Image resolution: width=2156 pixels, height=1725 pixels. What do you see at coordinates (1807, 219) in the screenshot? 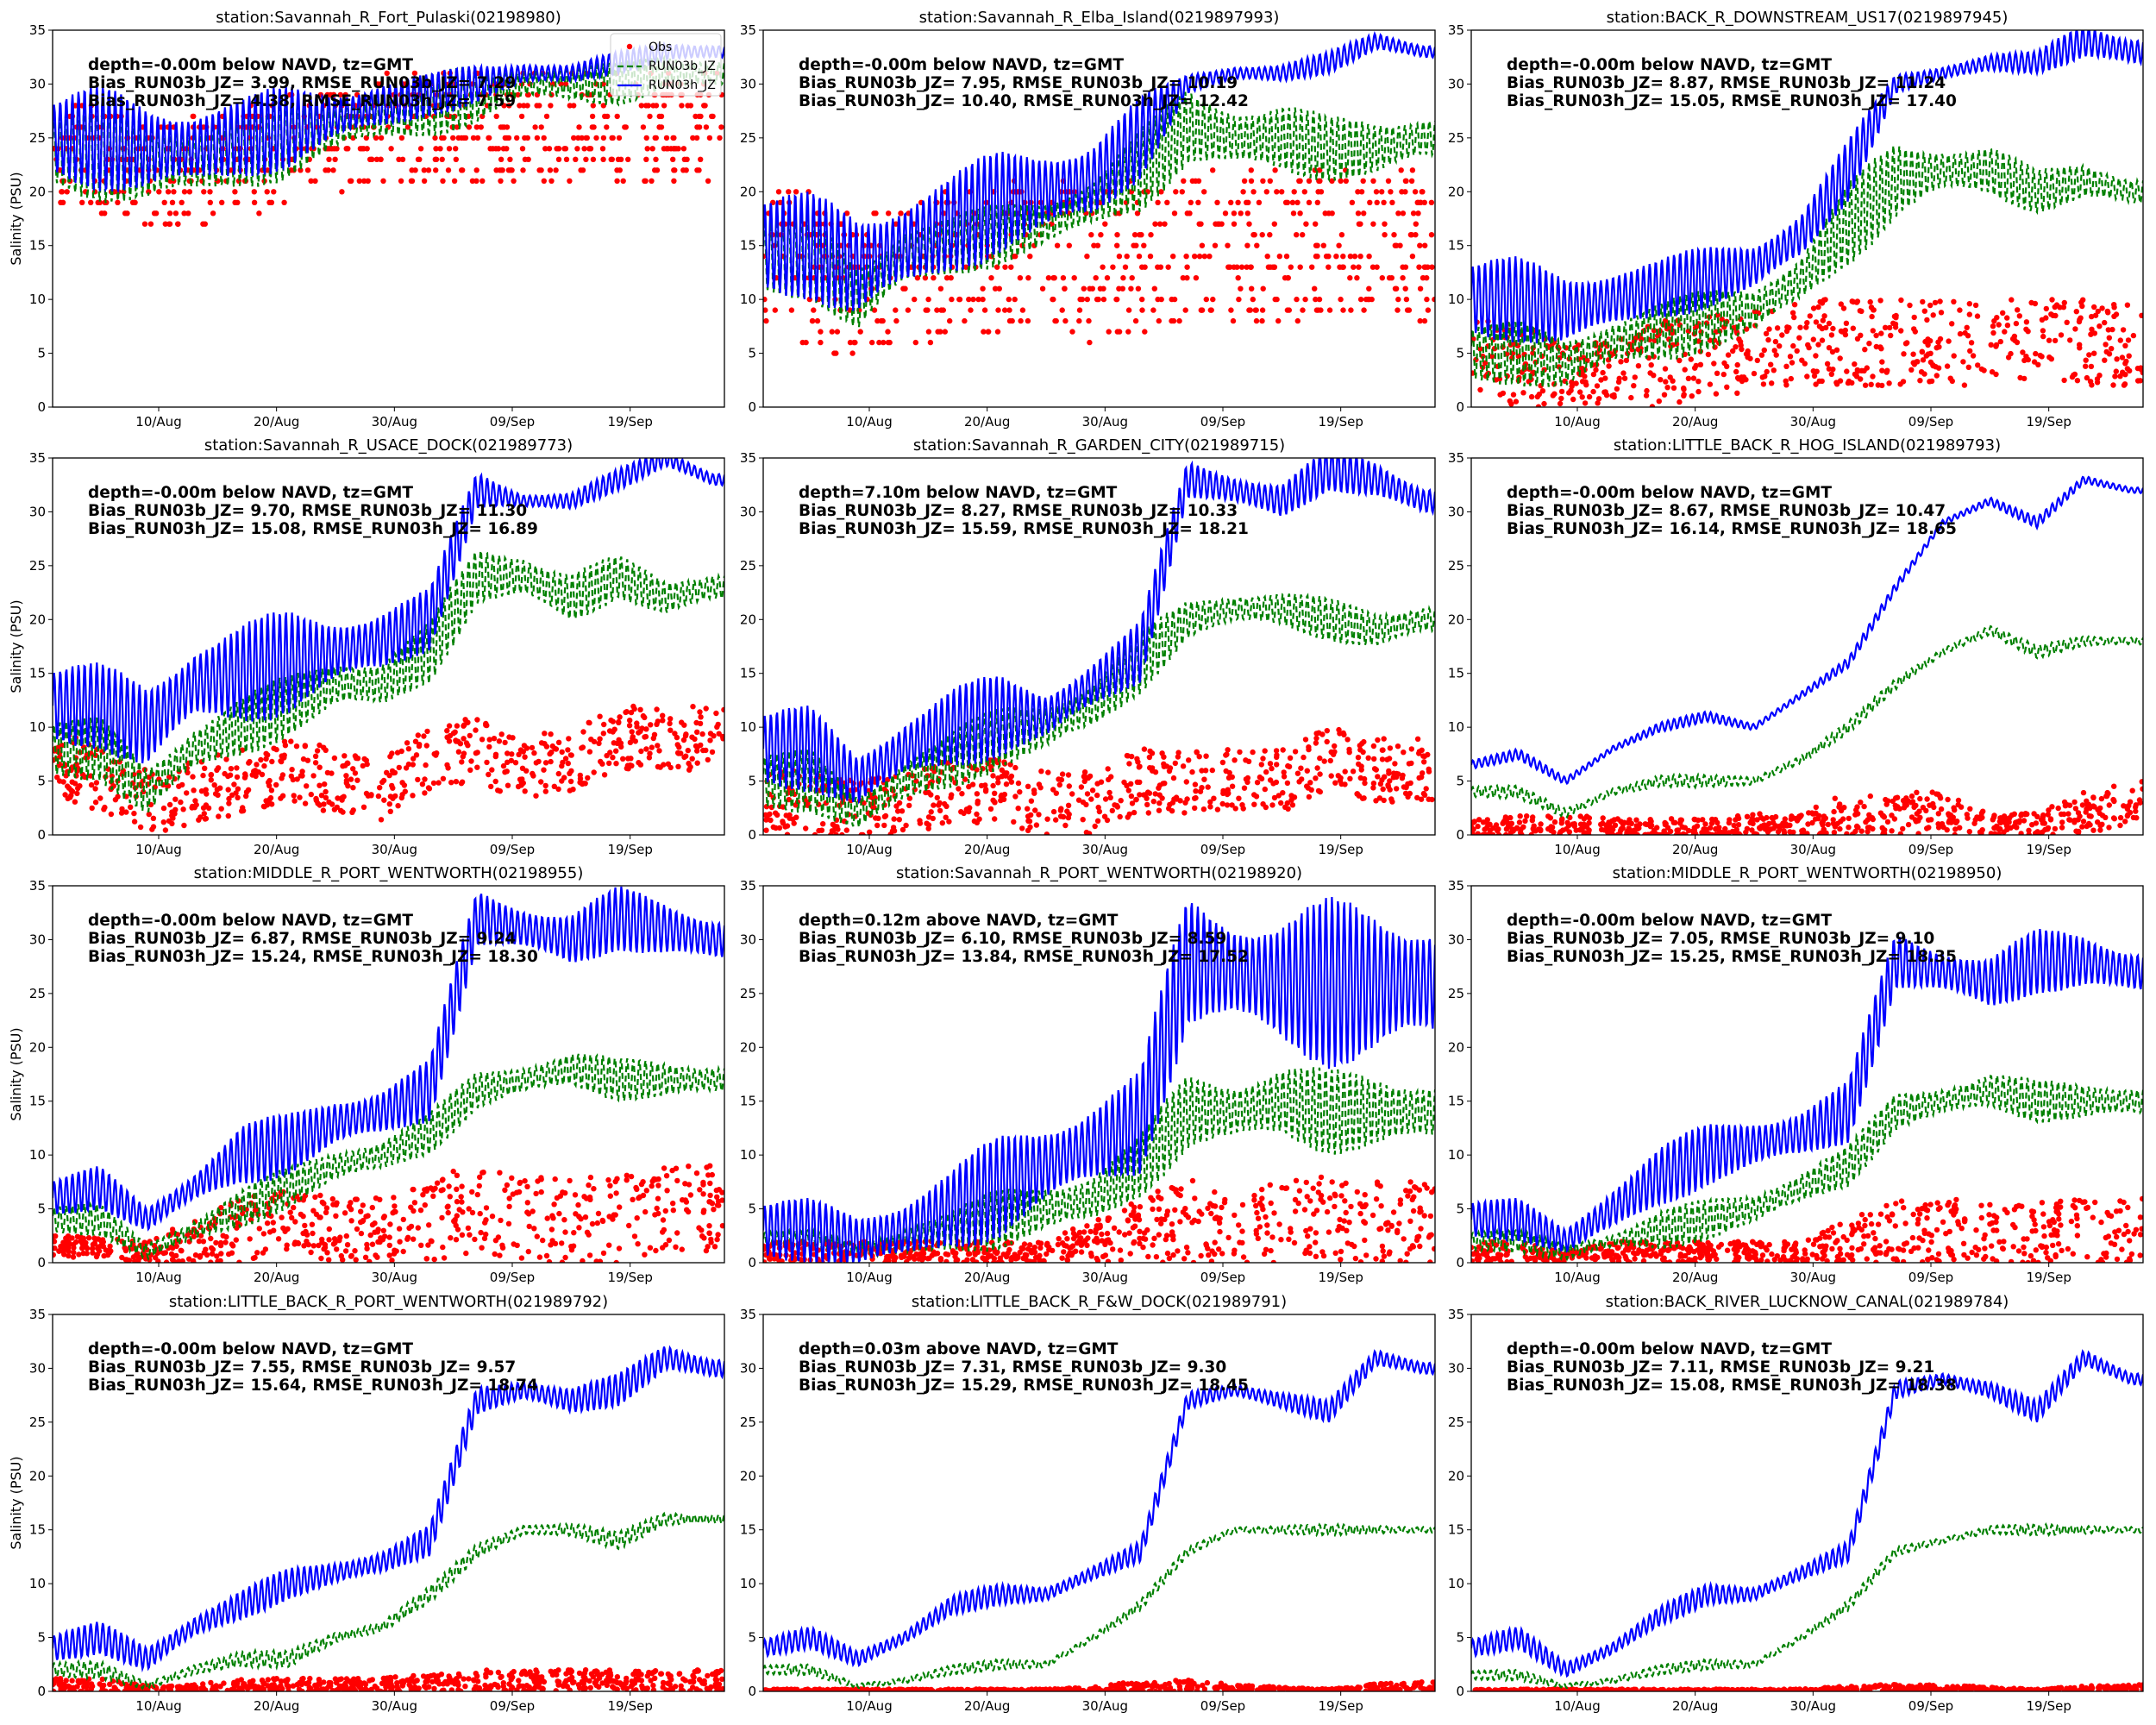
I see `plot-area` at bounding box center [1807, 219].